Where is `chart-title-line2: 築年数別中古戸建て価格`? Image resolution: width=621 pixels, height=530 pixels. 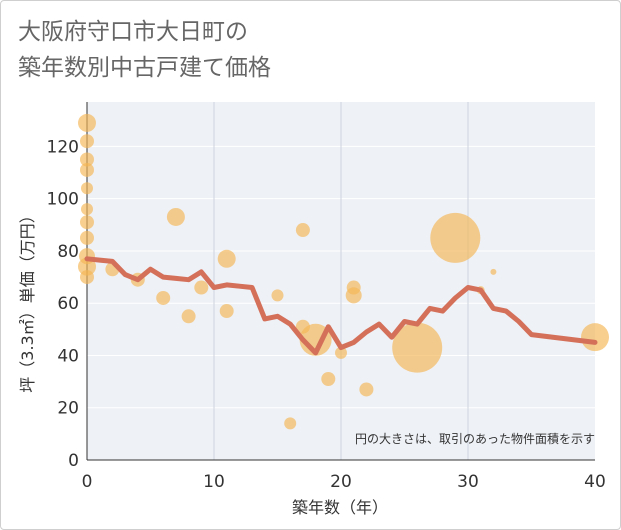
chart-title-line2: 築年数別中古戸建て価格 is located at coordinates (144, 68).